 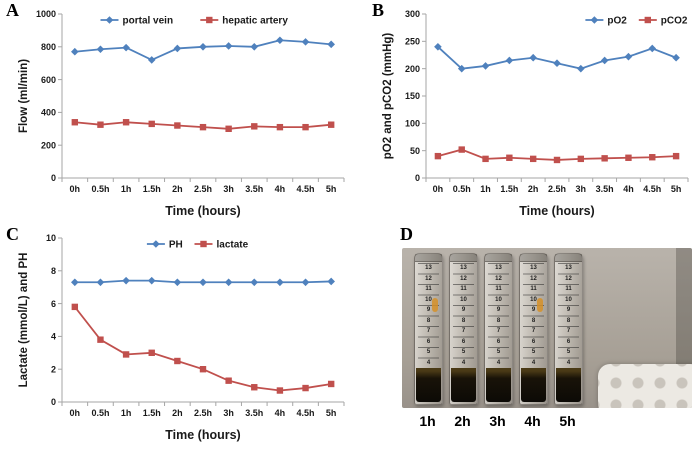 I want to click on svg-text: pO2, so click(x=617, y=21).